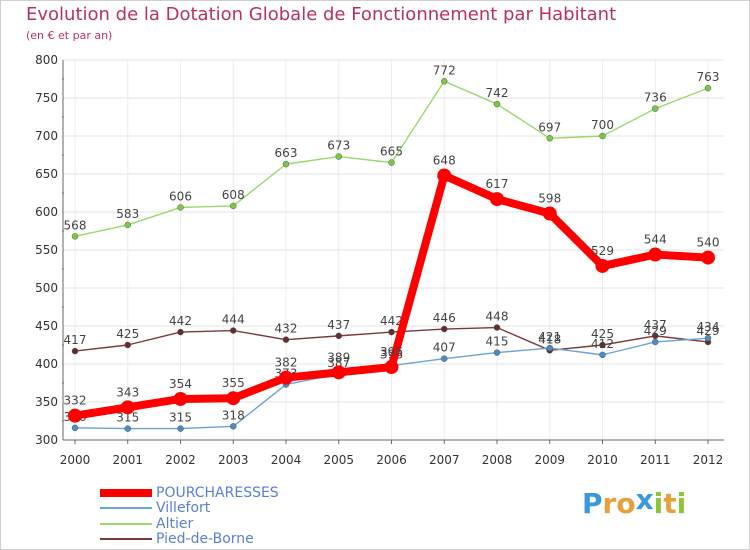 The height and width of the screenshot is (550, 750). I want to click on data-label: 444, so click(233, 320).